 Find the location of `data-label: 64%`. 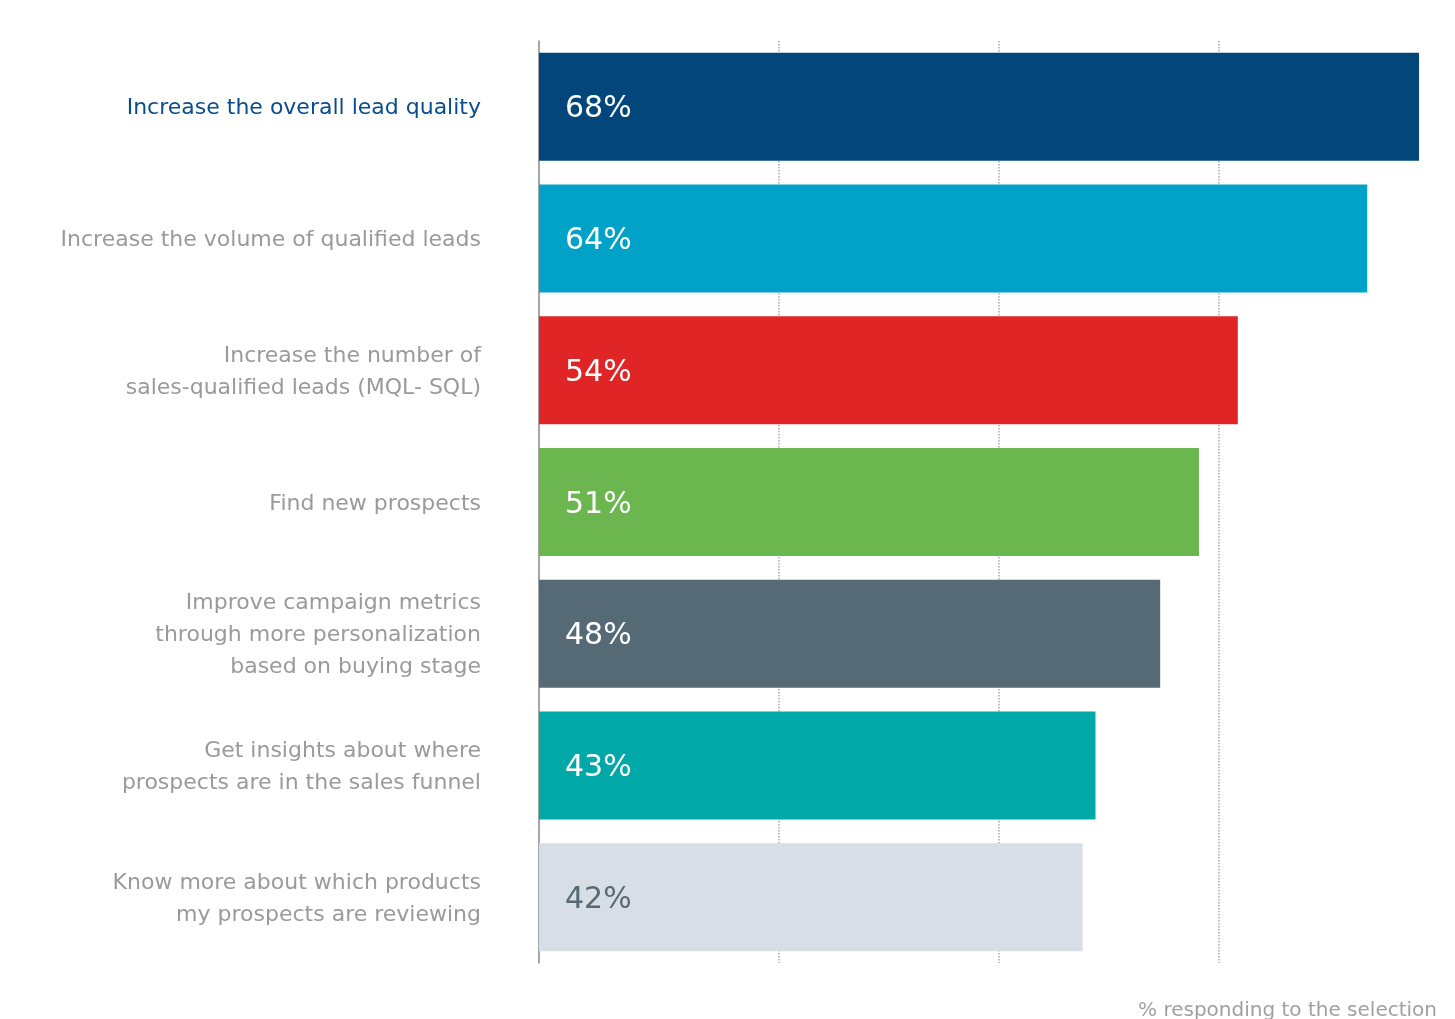

data-label: 64% is located at coordinates (598, 239).